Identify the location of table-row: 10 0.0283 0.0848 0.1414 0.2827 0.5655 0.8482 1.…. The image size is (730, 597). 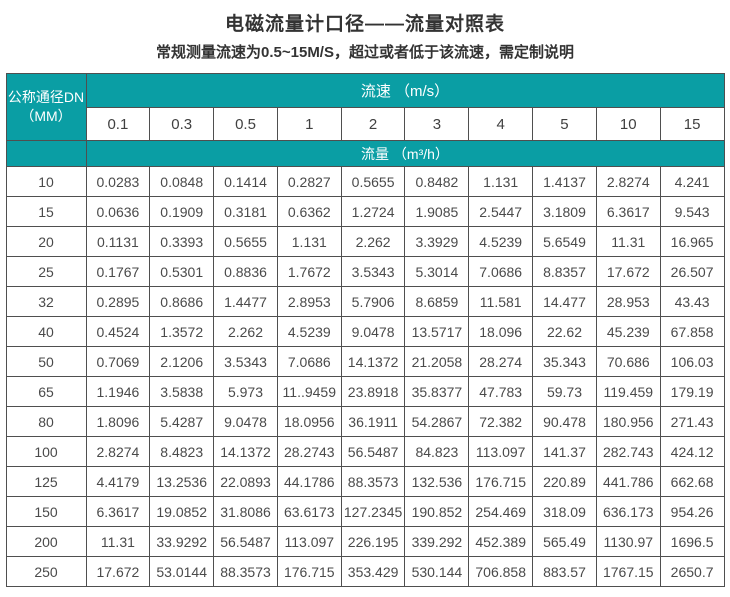
(365, 181).